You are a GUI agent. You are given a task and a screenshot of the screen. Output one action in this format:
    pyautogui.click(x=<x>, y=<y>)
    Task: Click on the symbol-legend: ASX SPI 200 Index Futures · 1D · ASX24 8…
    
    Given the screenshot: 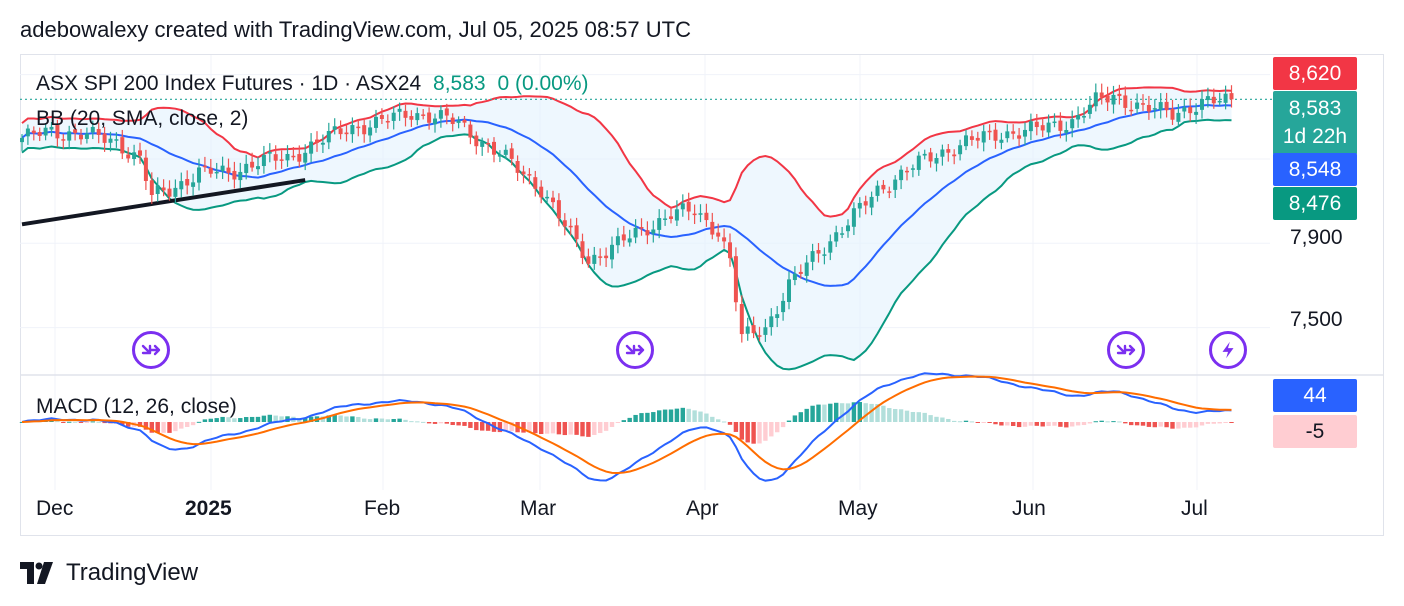 What is the action you would take?
    pyautogui.click(x=312, y=84)
    